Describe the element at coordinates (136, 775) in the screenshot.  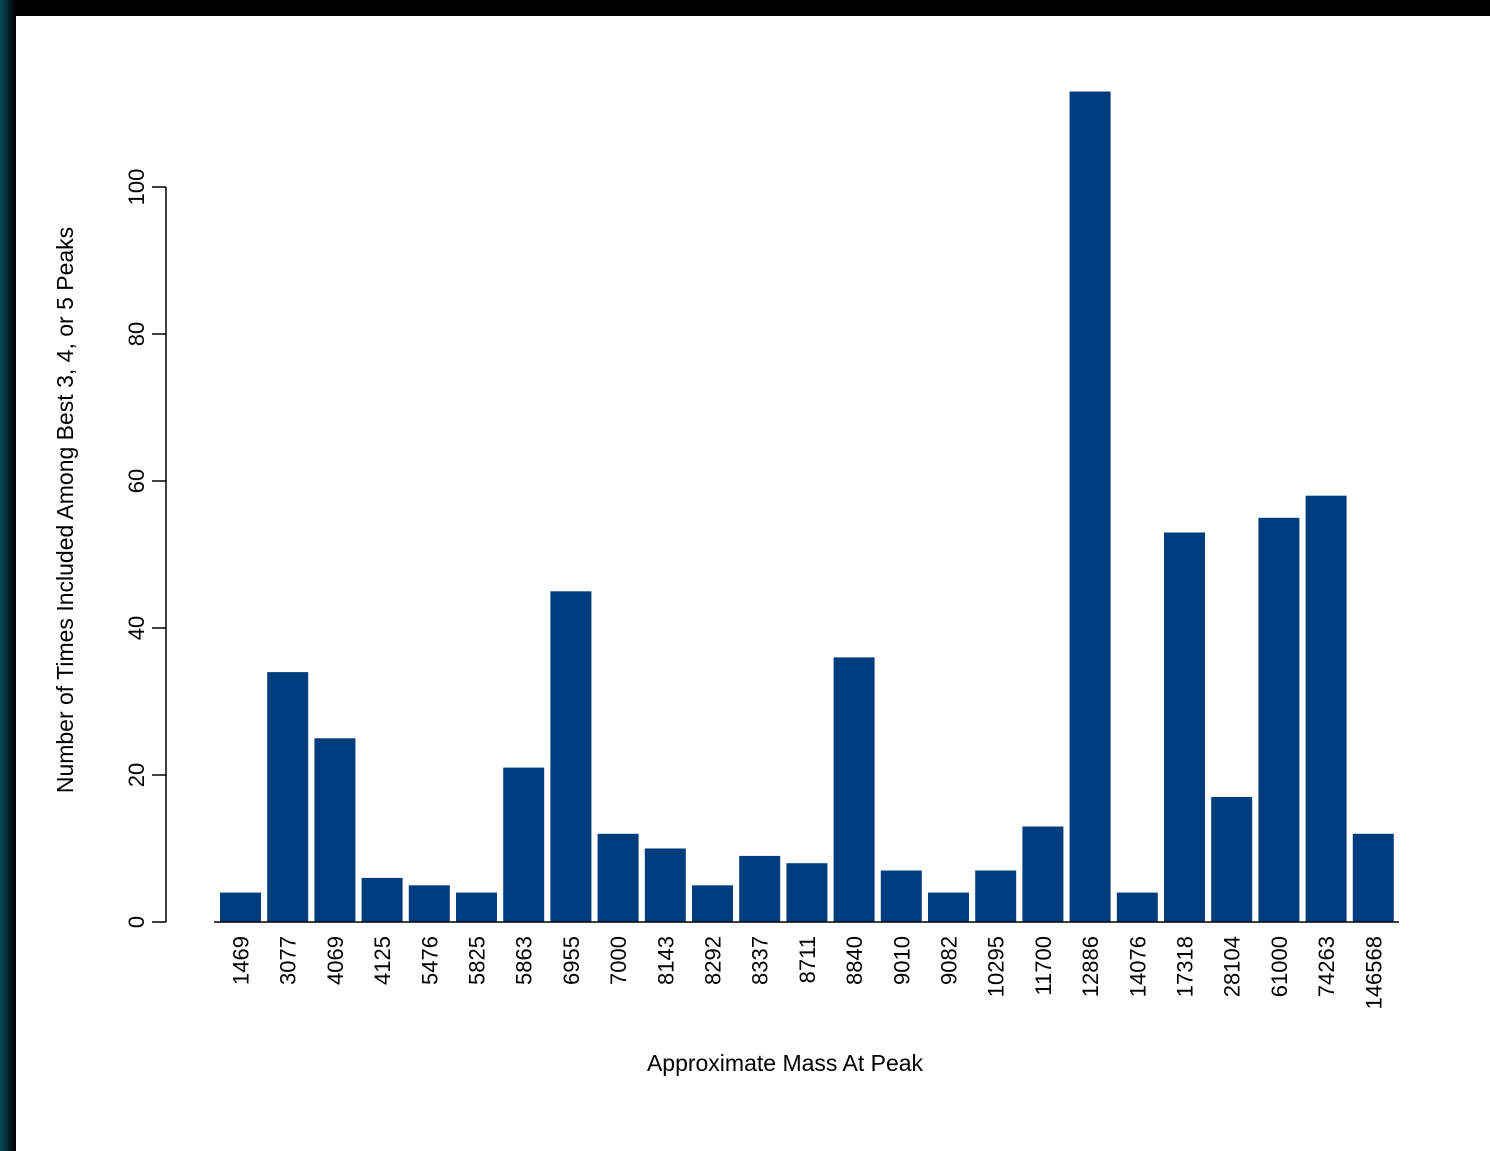
I see `y-tick-label-20: 20` at that location.